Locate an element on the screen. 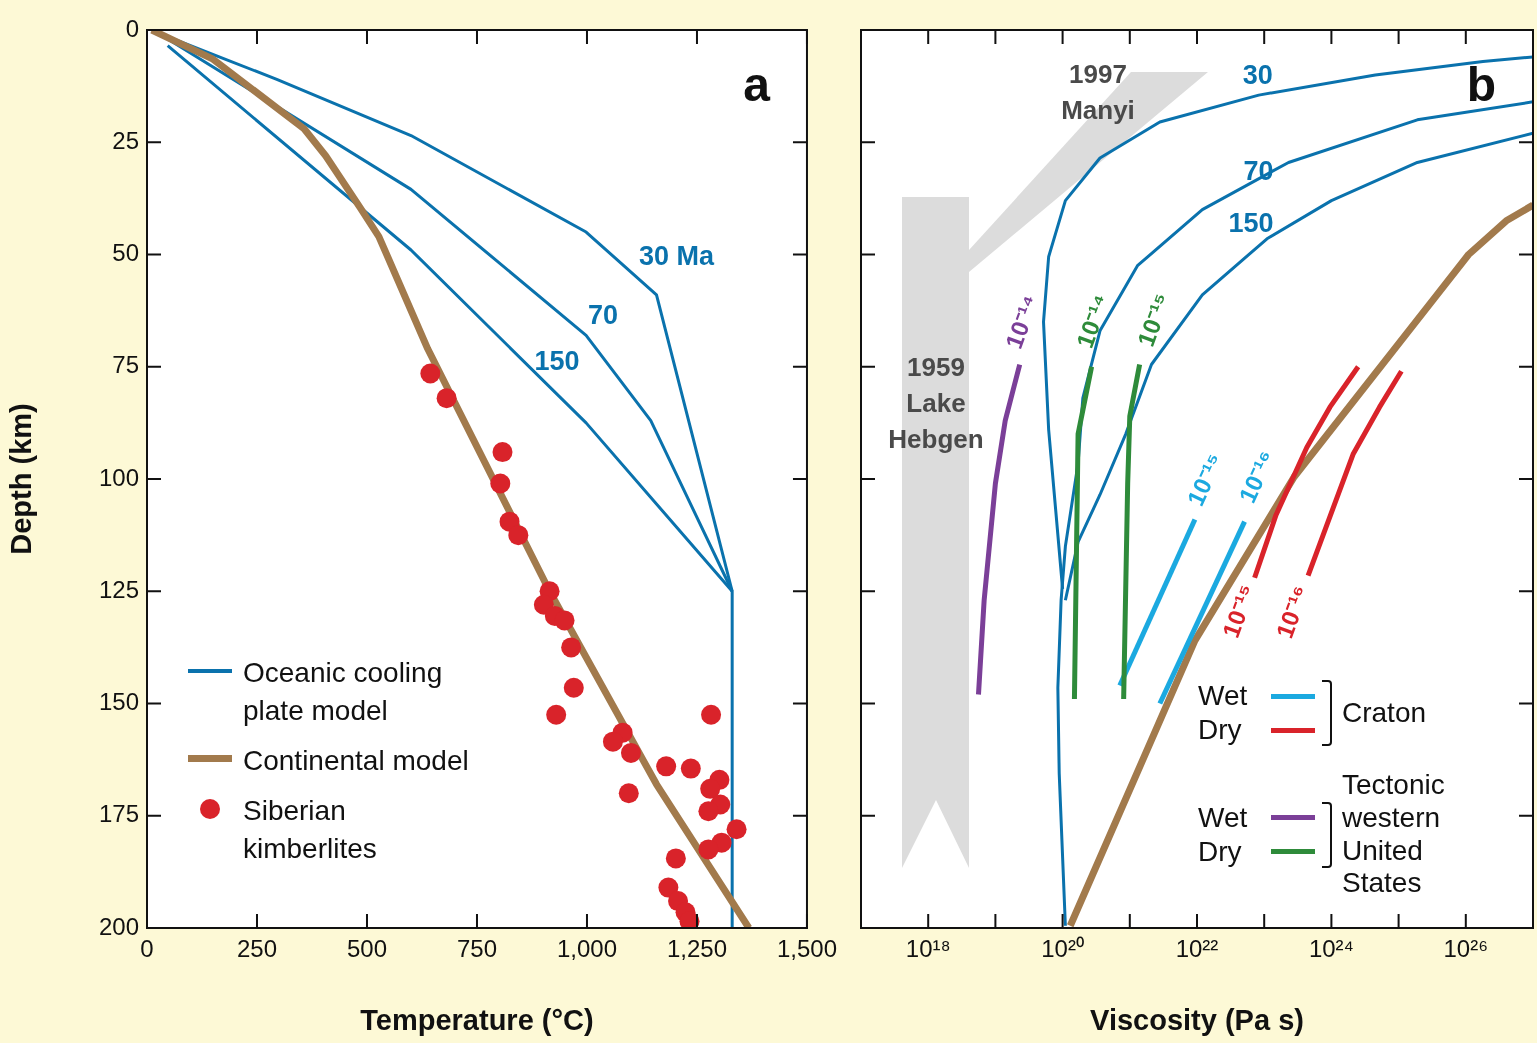 The image size is (1537, 1043). x-tick-label: 10²⁰ is located at coordinates (1062, 949).